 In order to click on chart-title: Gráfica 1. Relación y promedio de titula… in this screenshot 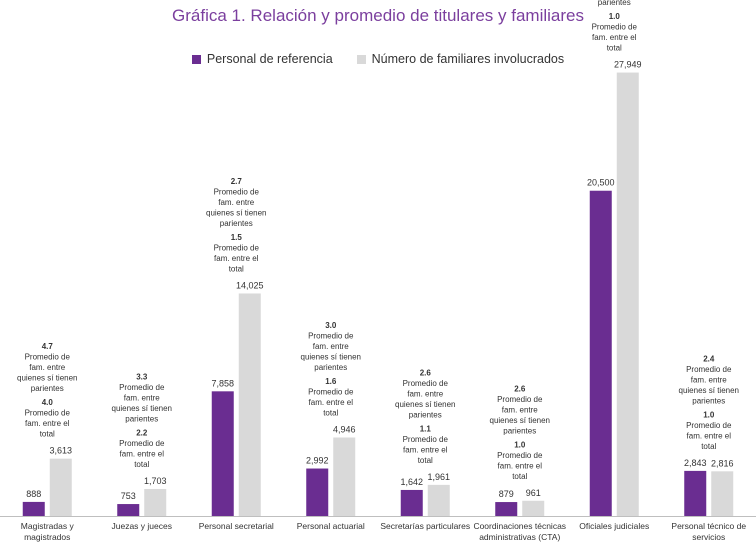, I will do `click(378, 15)`.